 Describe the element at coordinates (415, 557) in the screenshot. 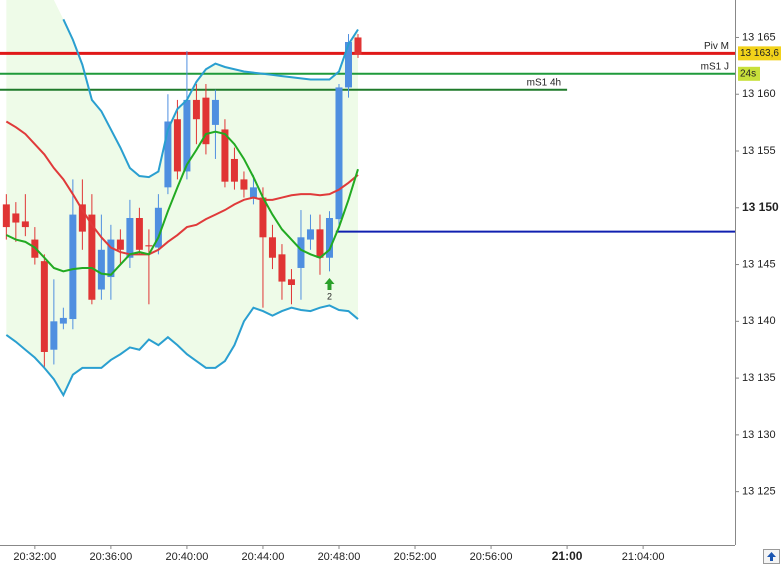

I see `x-tick-label: 20:52:00` at that location.